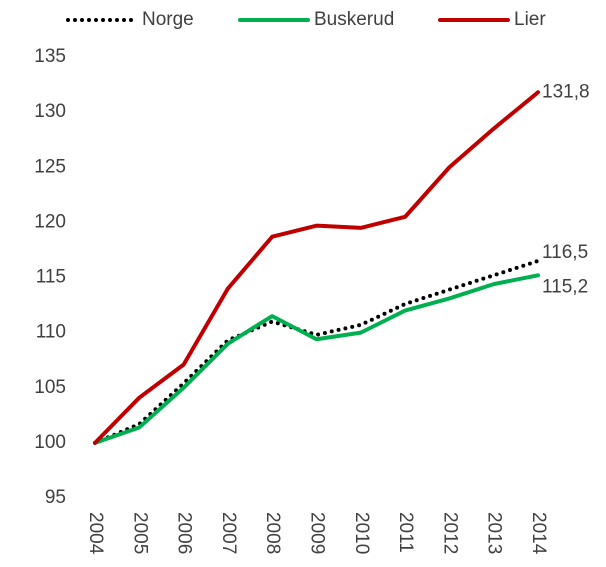  I want to click on y-tick-label: 100, so click(50, 442).